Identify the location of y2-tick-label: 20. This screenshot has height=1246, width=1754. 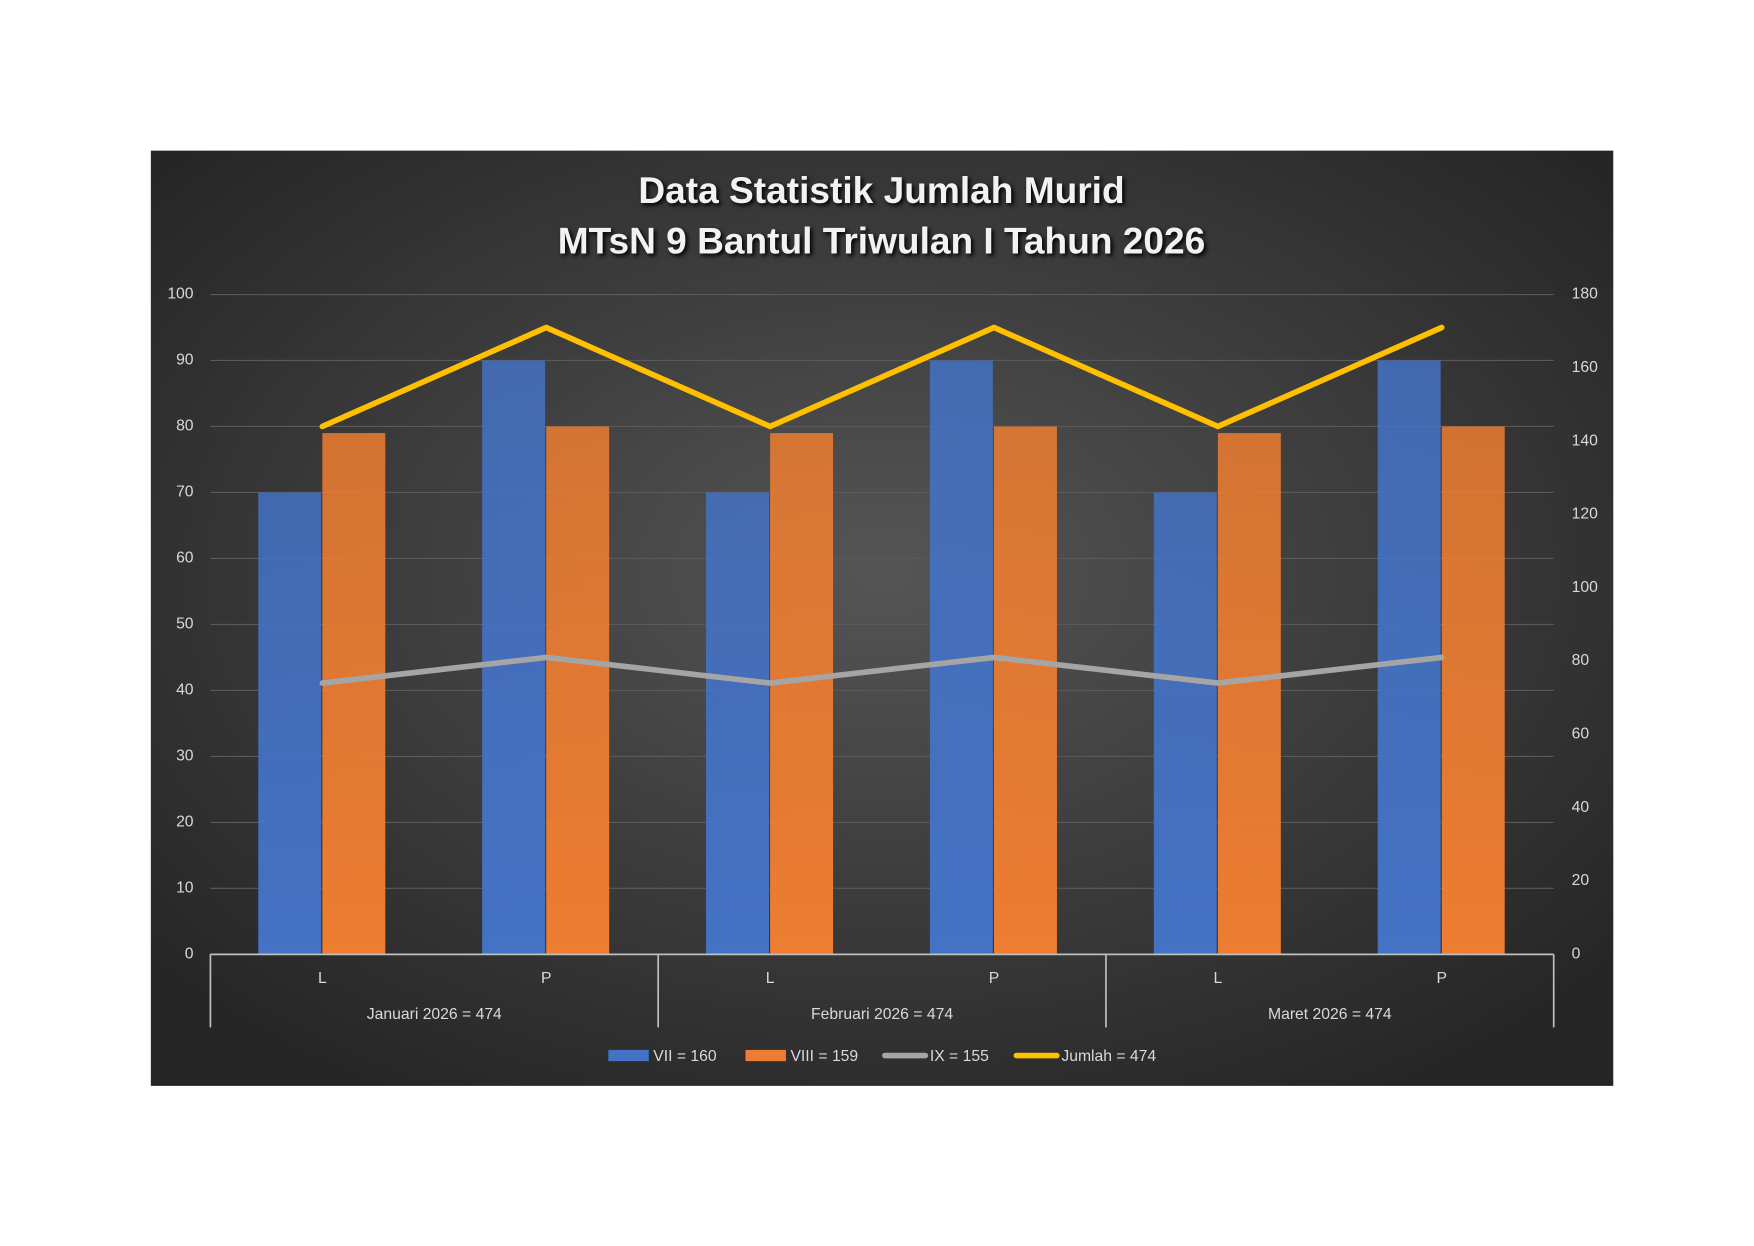
(1581, 880).